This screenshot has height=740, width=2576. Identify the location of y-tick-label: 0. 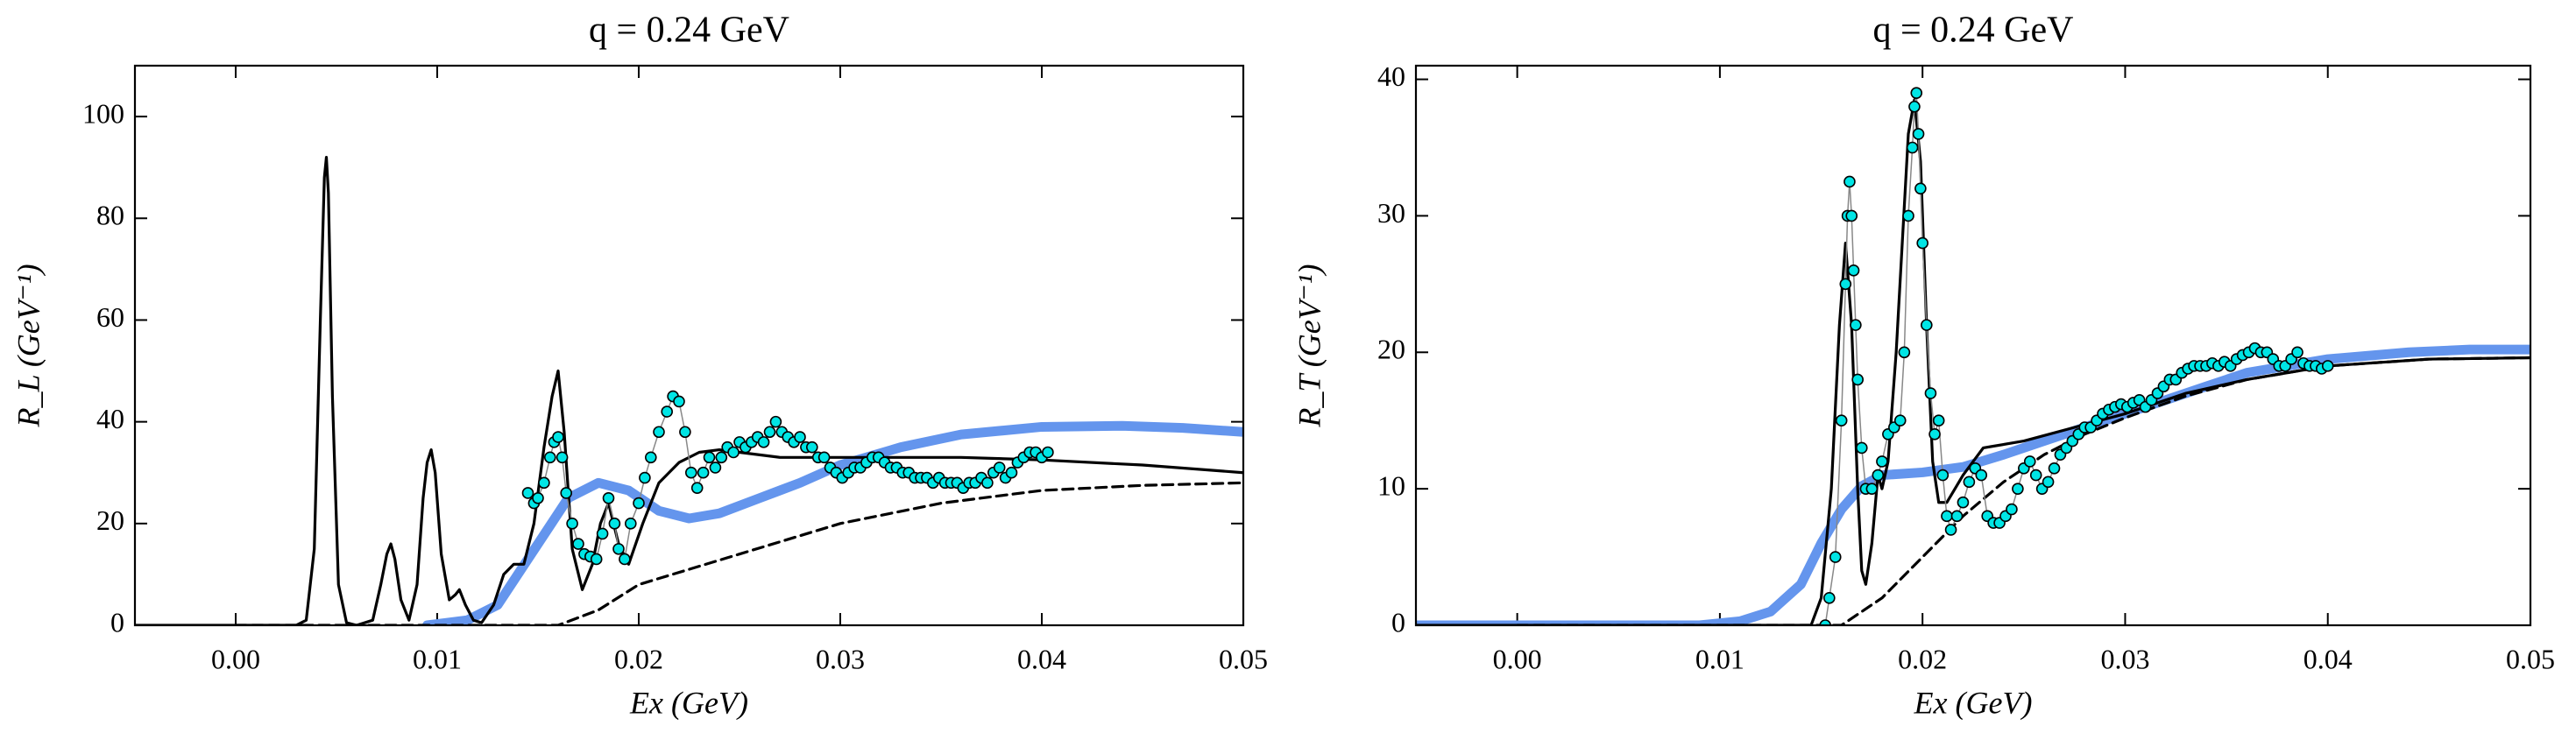
(117, 622).